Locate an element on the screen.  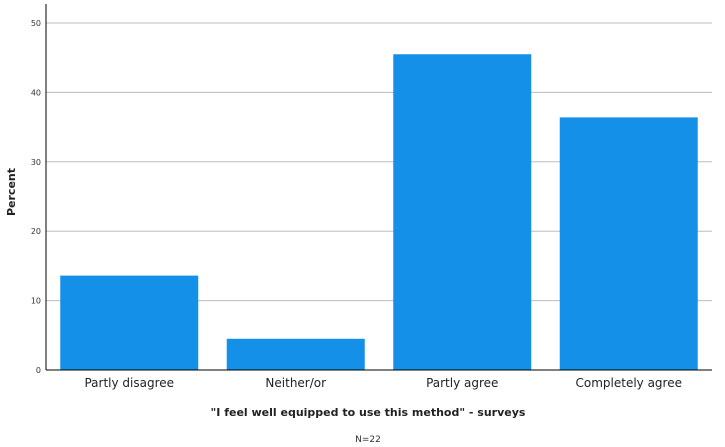
y-axis-title: Percent is located at coordinates (11, 192).